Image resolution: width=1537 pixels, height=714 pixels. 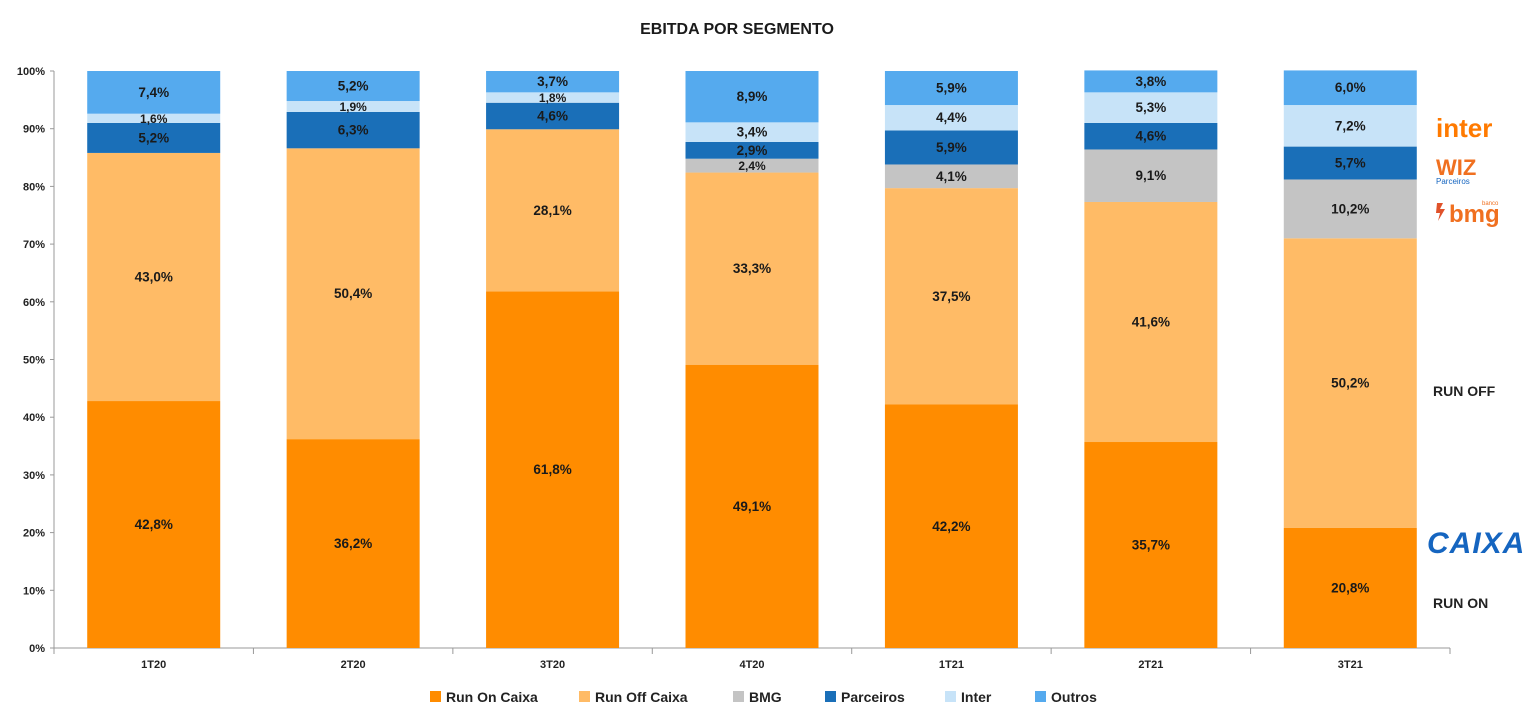 What do you see at coordinates (1490, 204) in the screenshot?
I see `svg-text: banco` at bounding box center [1490, 204].